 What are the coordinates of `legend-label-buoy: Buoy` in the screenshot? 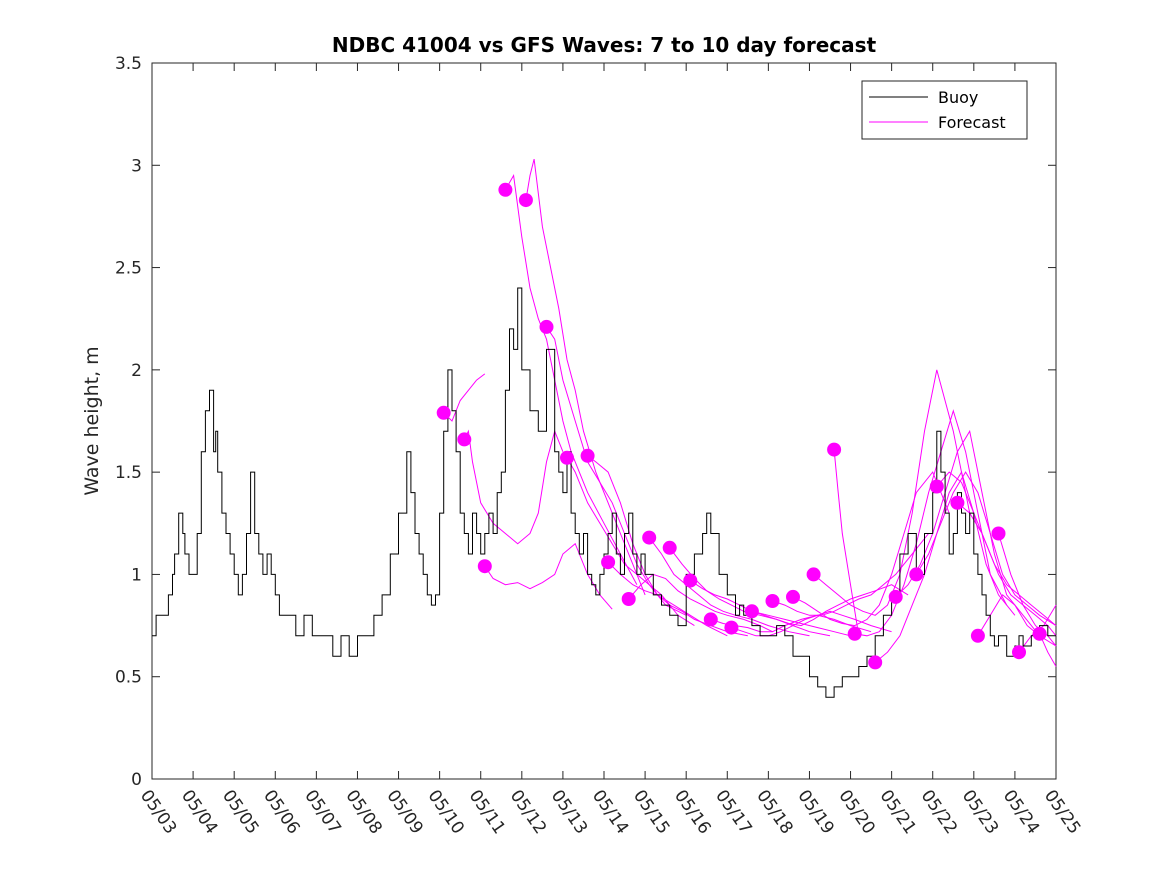 It's located at (958, 97).